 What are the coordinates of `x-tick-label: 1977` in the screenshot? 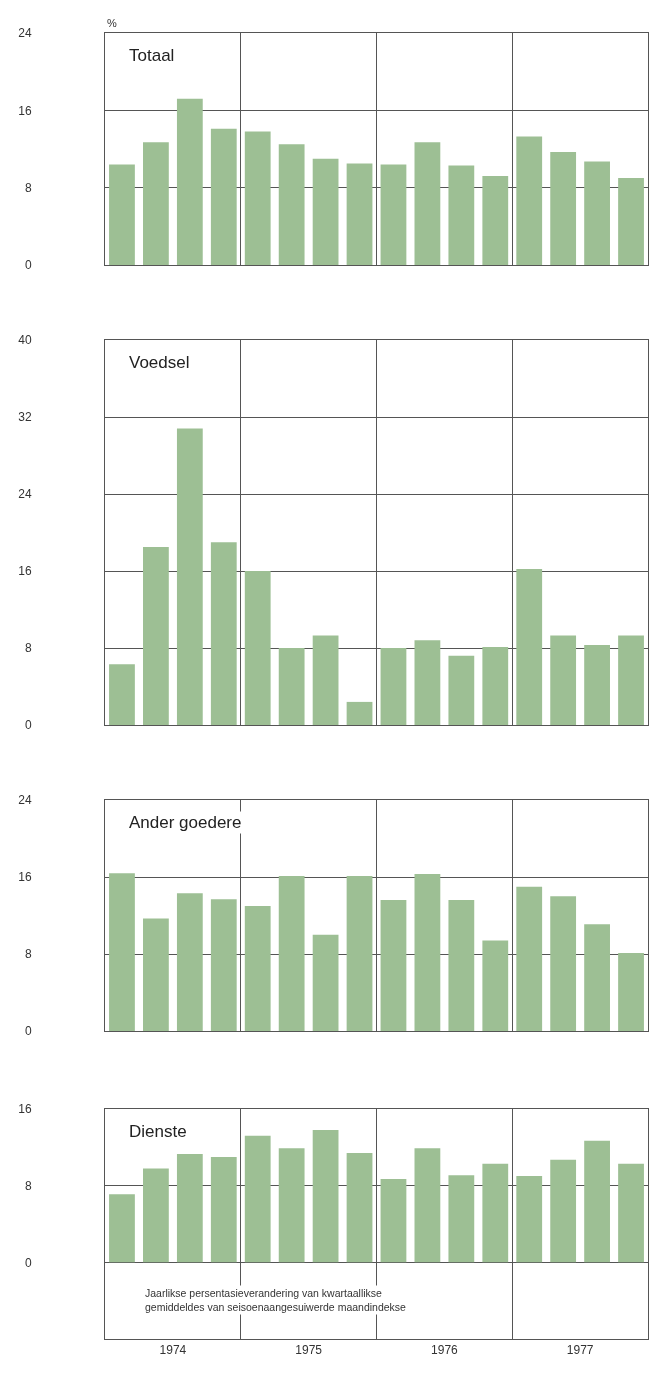 It's located at (580, 1350).